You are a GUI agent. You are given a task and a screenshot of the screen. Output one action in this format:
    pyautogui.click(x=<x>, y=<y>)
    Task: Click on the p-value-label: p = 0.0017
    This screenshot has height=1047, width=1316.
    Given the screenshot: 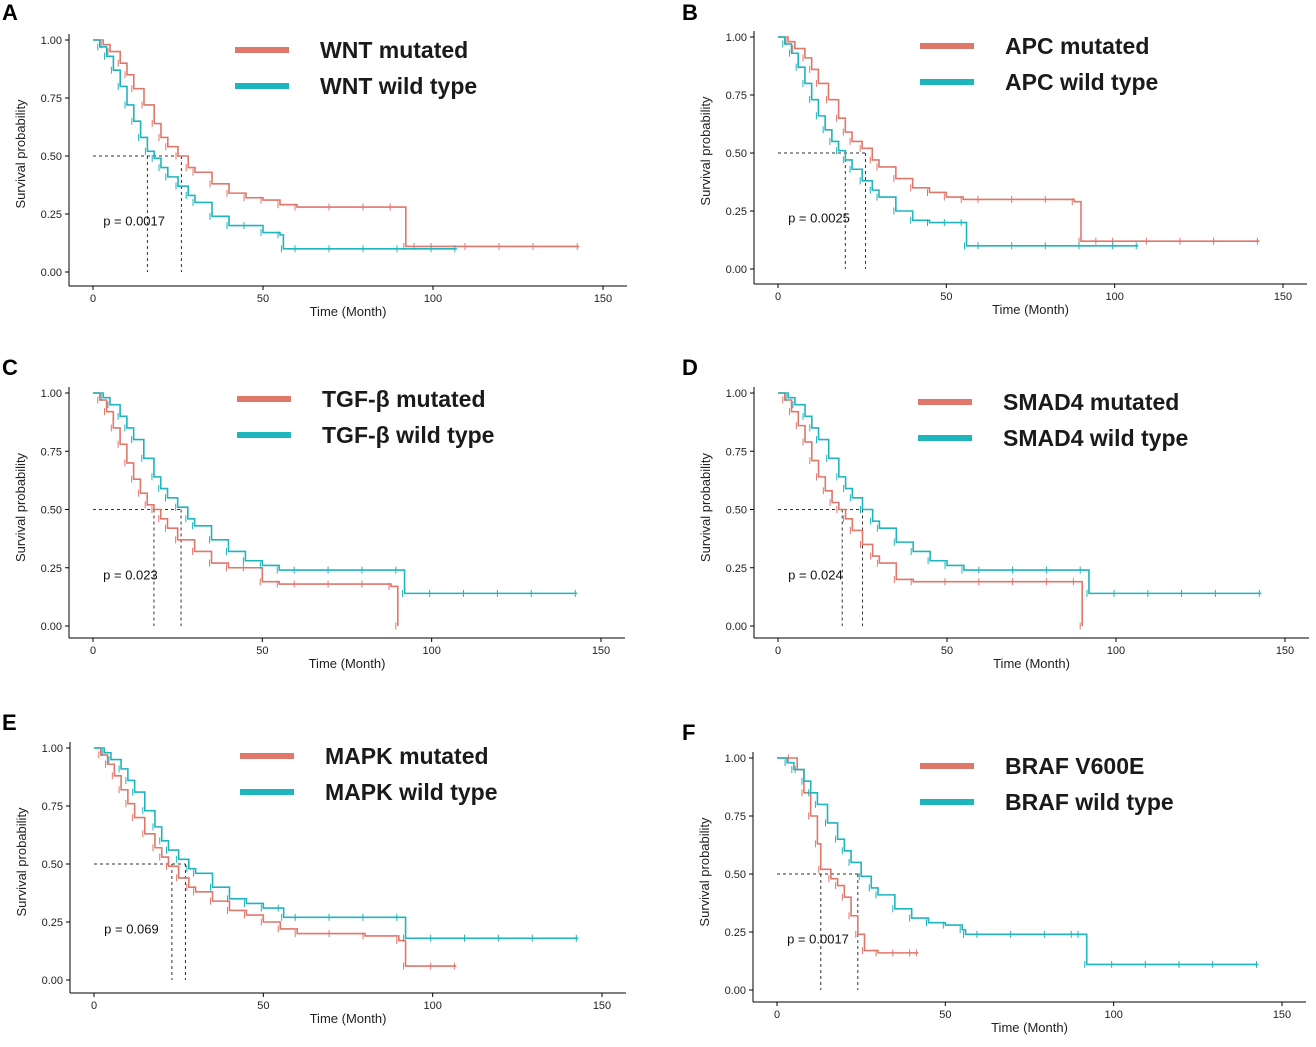 What is the action you would take?
    pyautogui.click(x=134, y=221)
    